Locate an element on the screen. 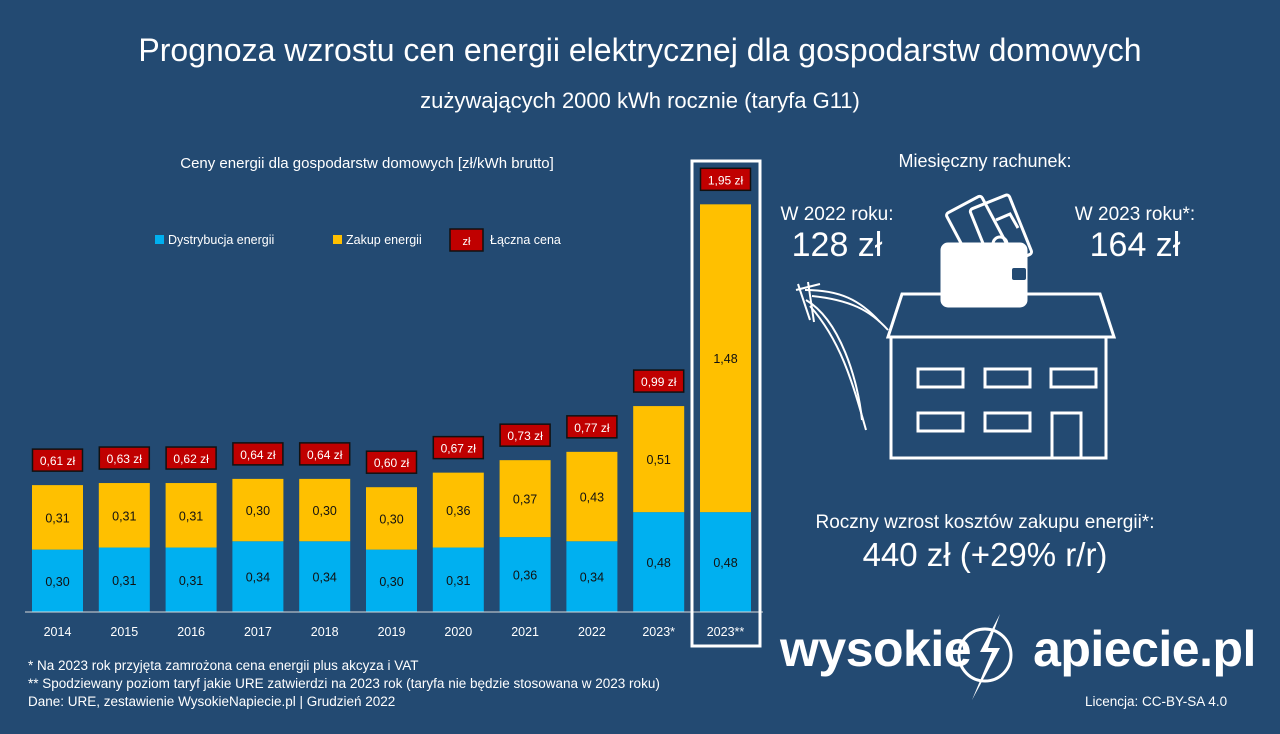 The height and width of the screenshot is (734, 1280). total-badge-2020 is located at coordinates (458, 447).